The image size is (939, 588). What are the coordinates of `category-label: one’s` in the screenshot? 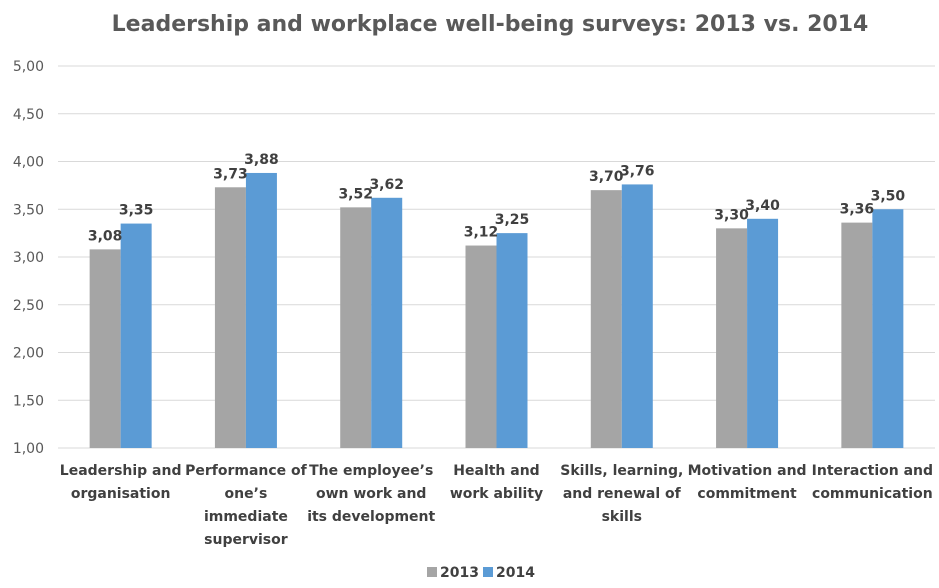 It's located at (246, 494).